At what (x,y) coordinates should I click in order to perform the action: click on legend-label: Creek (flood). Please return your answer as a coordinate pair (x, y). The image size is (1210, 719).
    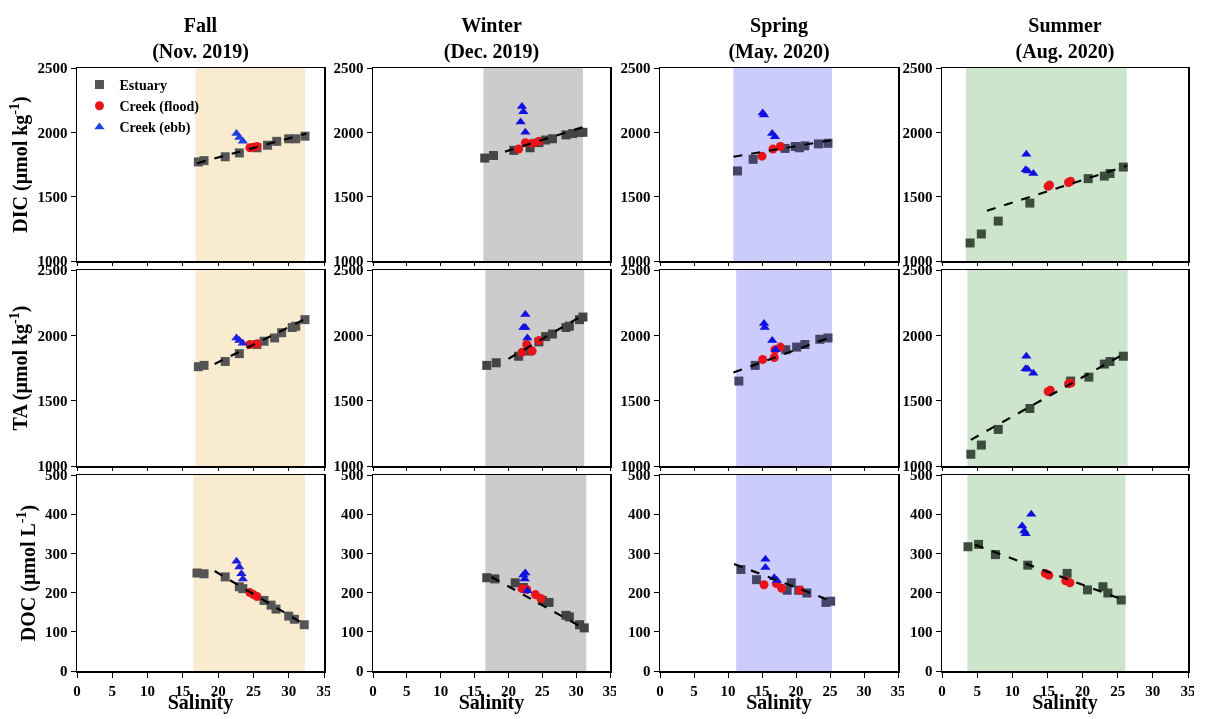
    Looking at the image, I should click on (159, 107).